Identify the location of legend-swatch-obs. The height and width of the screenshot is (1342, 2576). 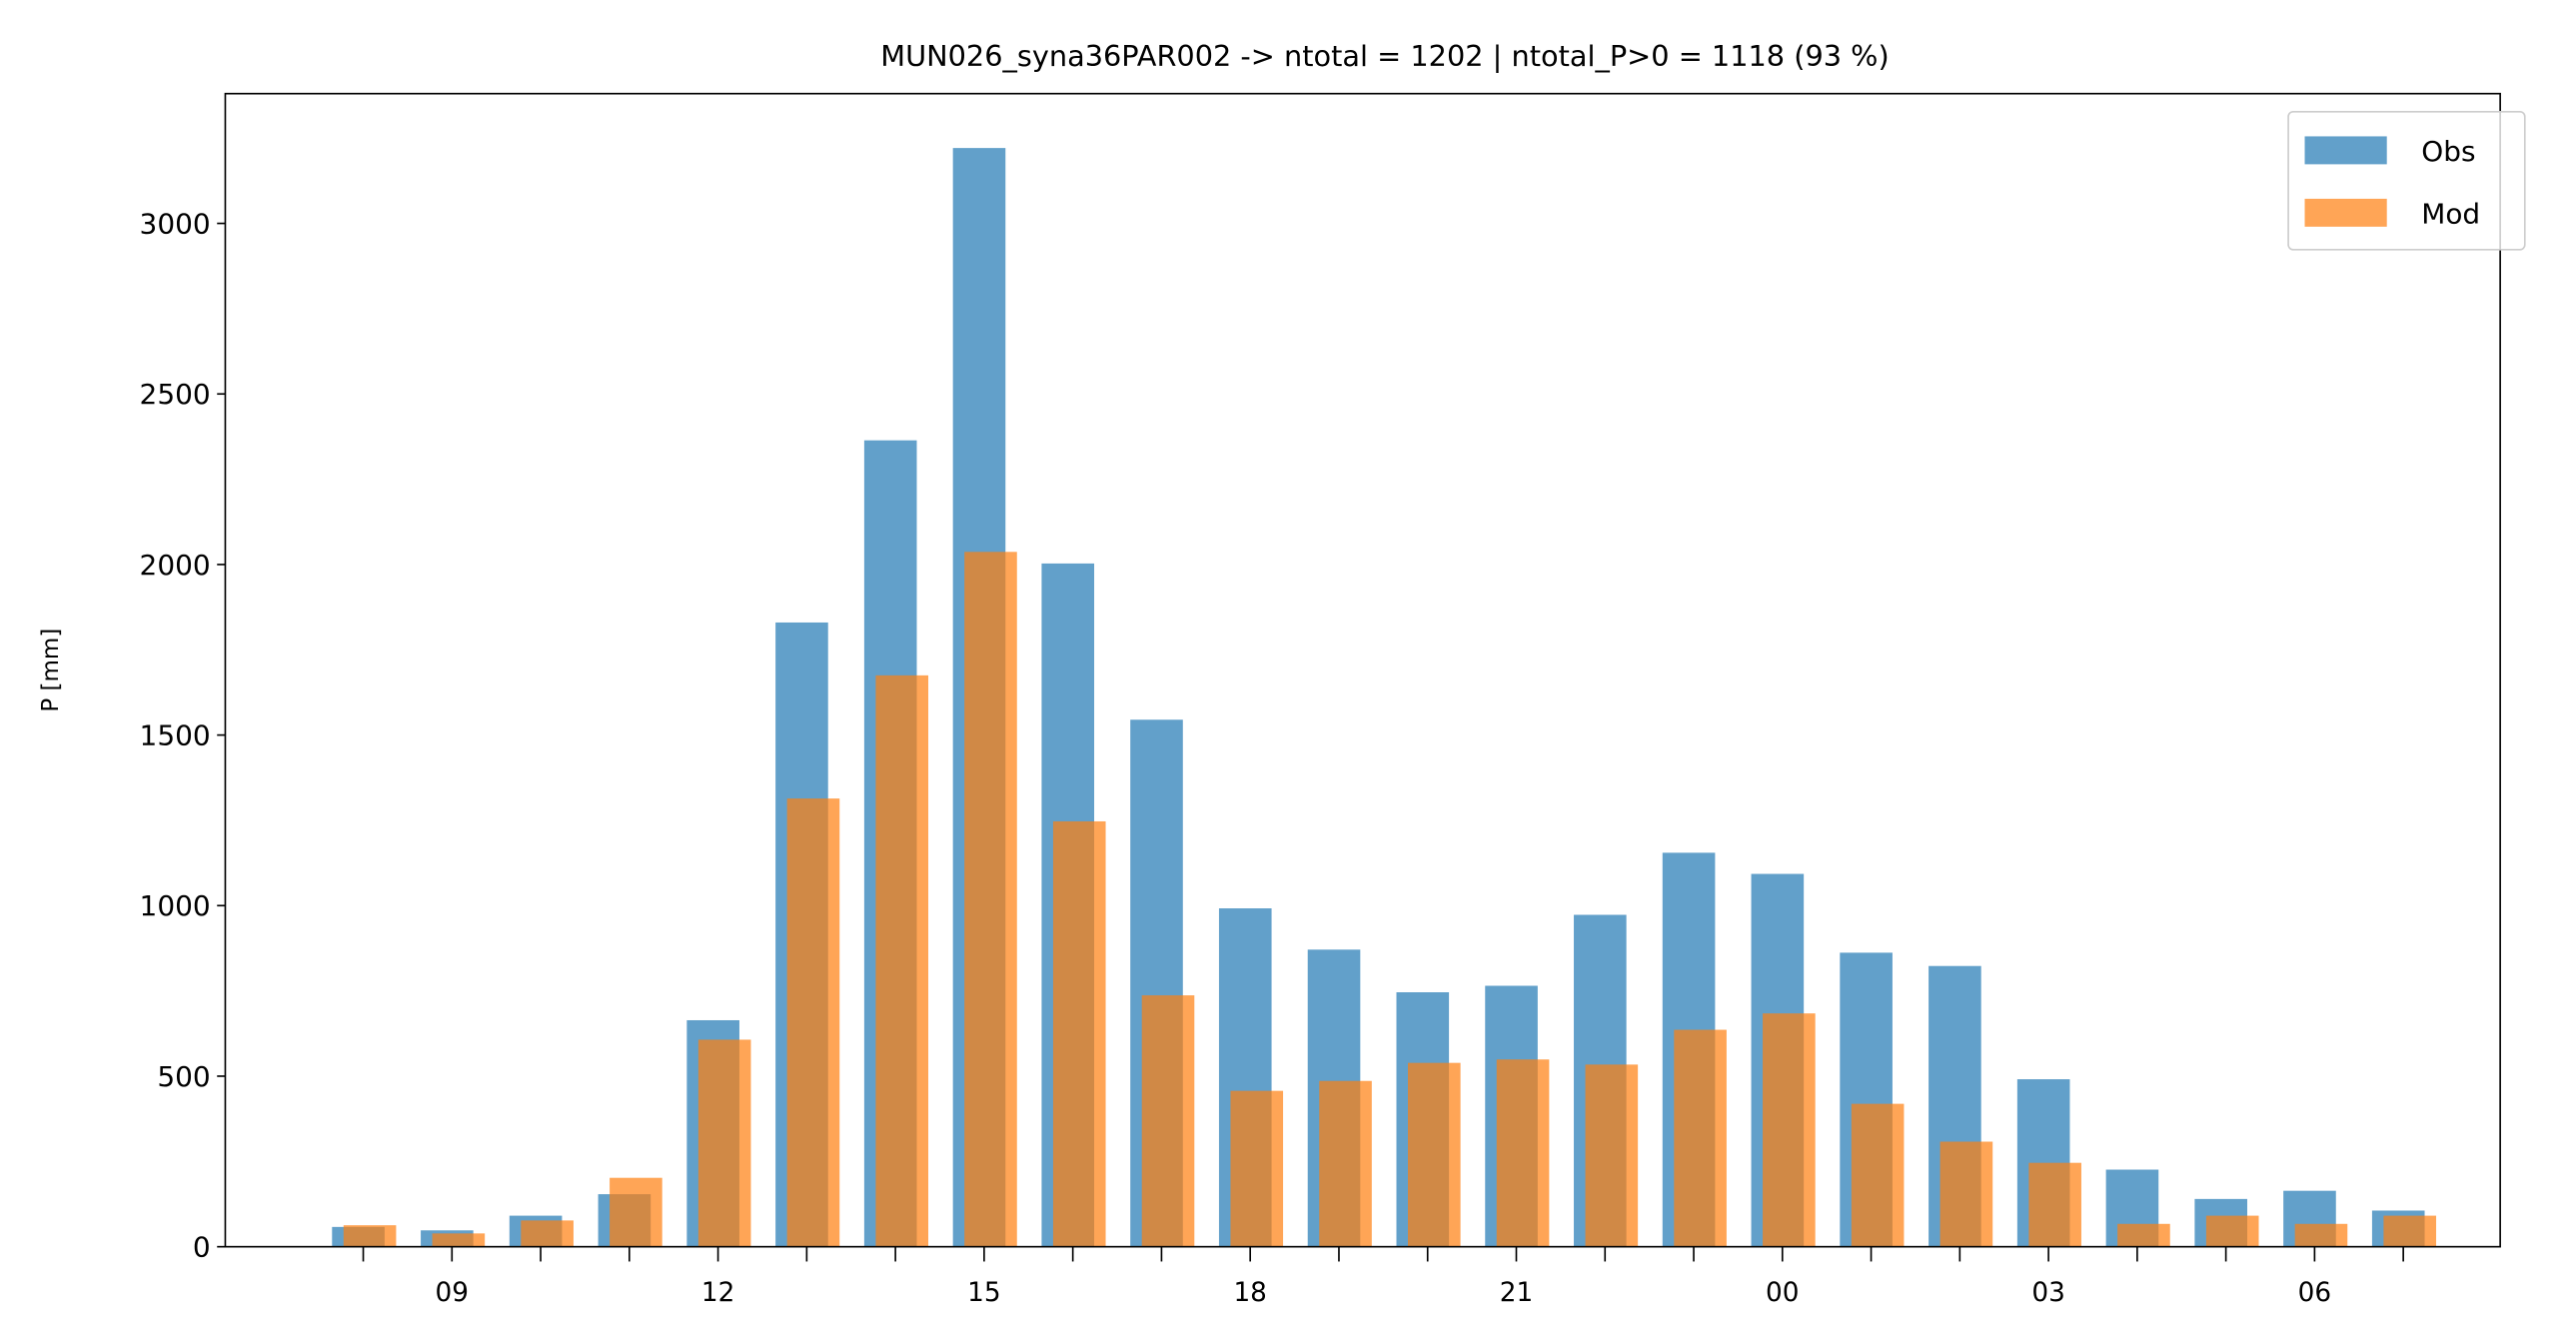
(2345, 150).